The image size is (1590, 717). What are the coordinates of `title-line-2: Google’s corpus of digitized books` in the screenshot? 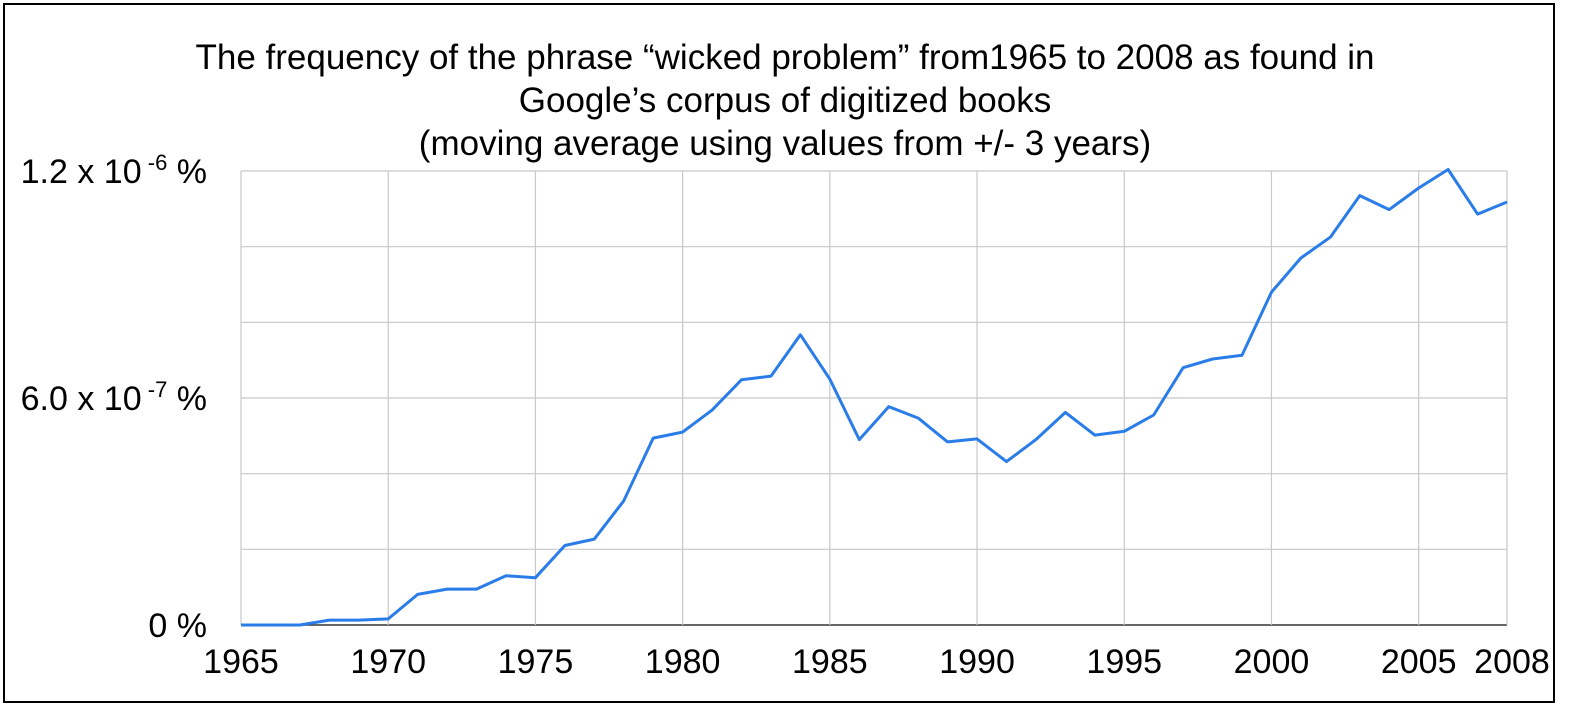 It's located at (785, 100).